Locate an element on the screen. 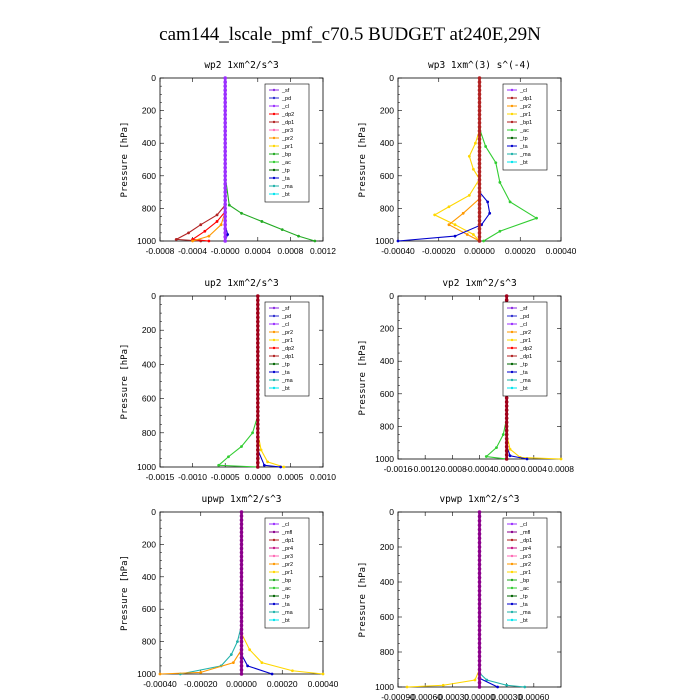  y-tick-label: 0 is located at coordinates (153, 296).